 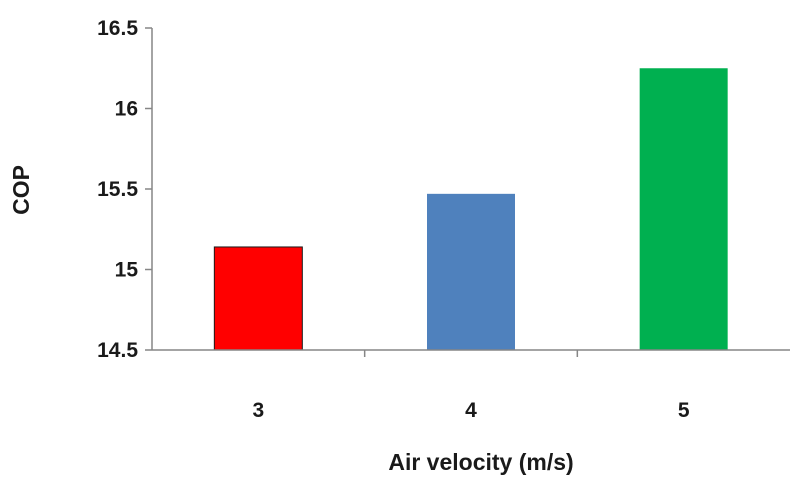 I want to click on y-tick-label: 14.5, so click(x=117, y=350).